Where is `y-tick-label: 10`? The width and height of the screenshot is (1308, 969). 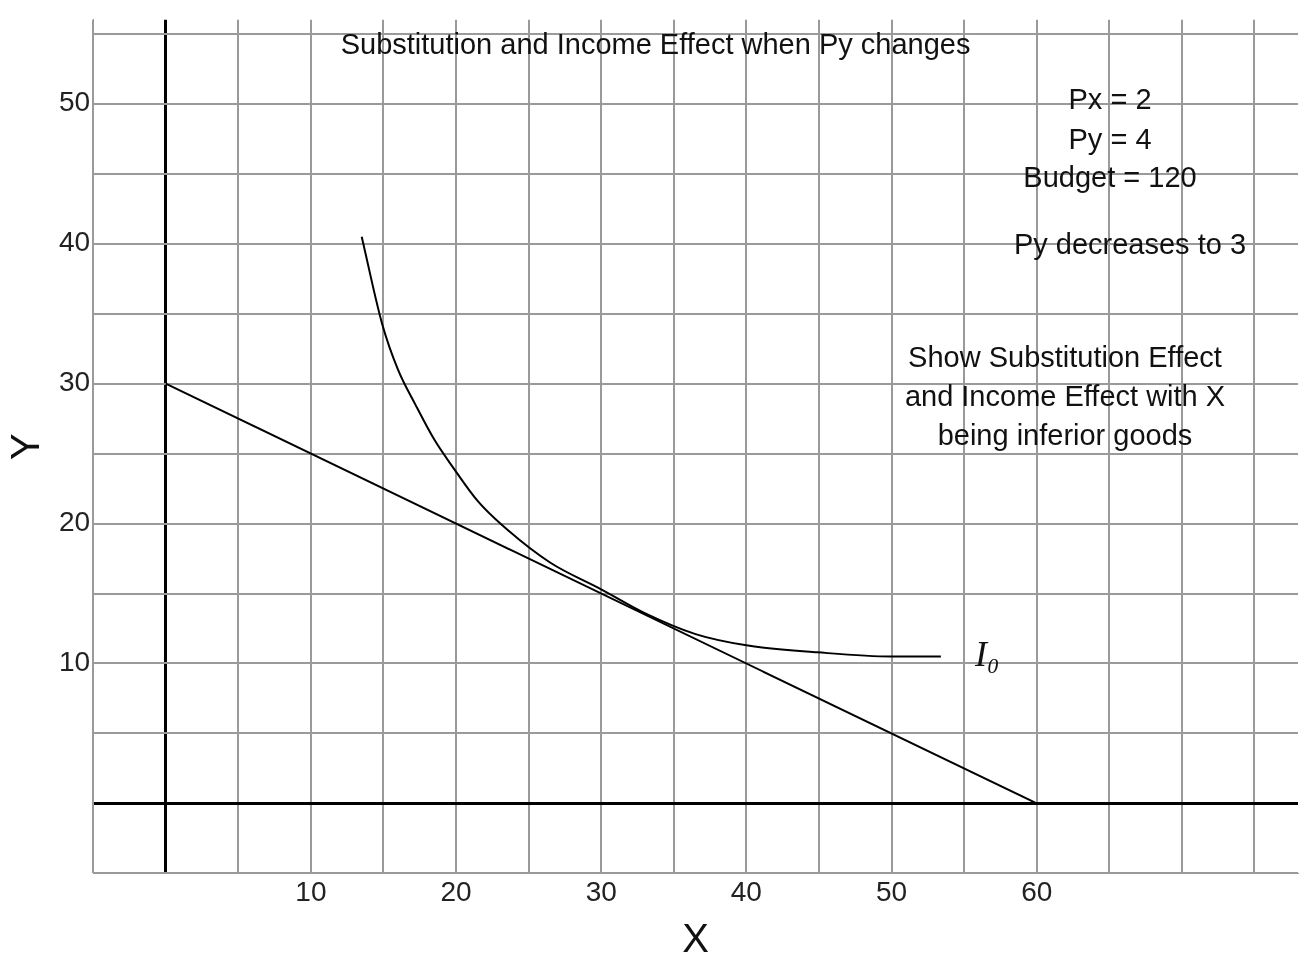 y-tick-label: 10 is located at coordinates (74, 662).